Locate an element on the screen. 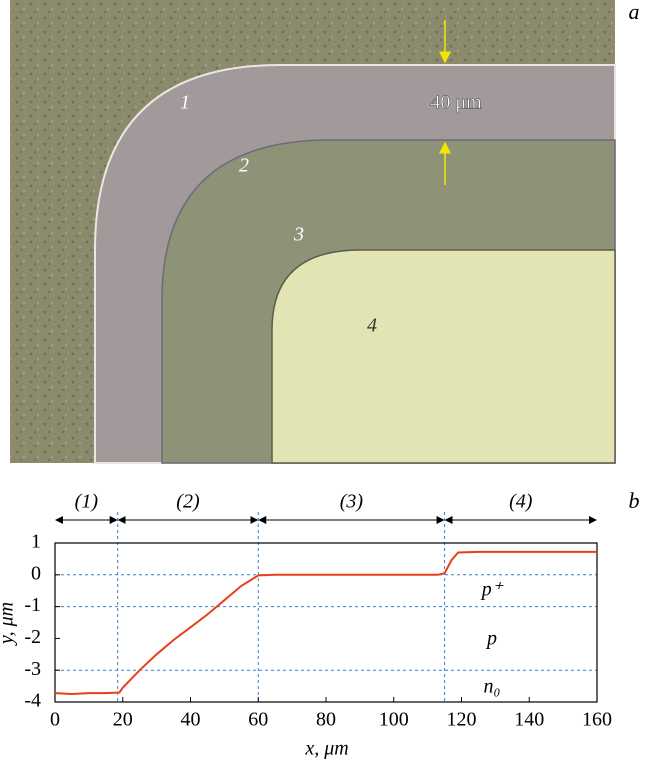  x-tick-label: 120 is located at coordinates (462, 720).